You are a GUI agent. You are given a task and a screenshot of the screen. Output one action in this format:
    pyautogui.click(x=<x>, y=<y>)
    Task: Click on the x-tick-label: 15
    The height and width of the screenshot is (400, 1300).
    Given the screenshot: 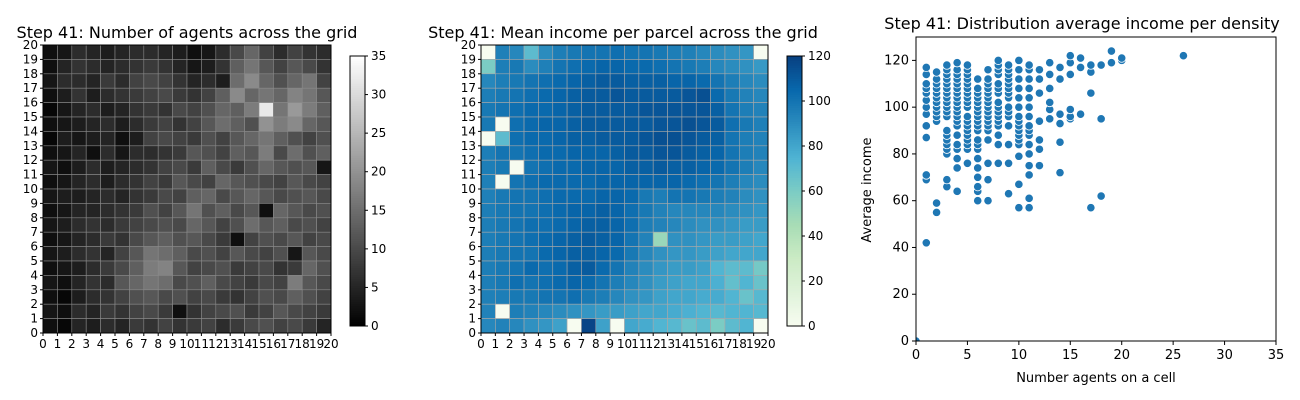 What is the action you would take?
    pyautogui.click(x=696, y=344)
    